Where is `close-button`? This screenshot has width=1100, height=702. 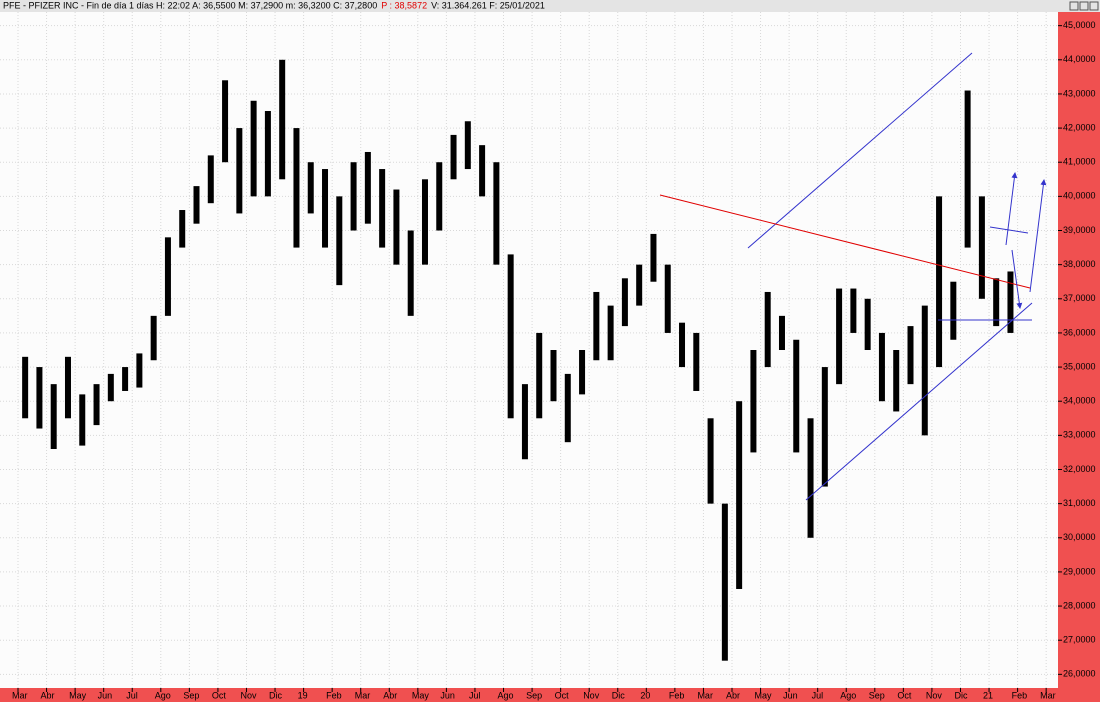
close-button is located at coordinates (1094, 6).